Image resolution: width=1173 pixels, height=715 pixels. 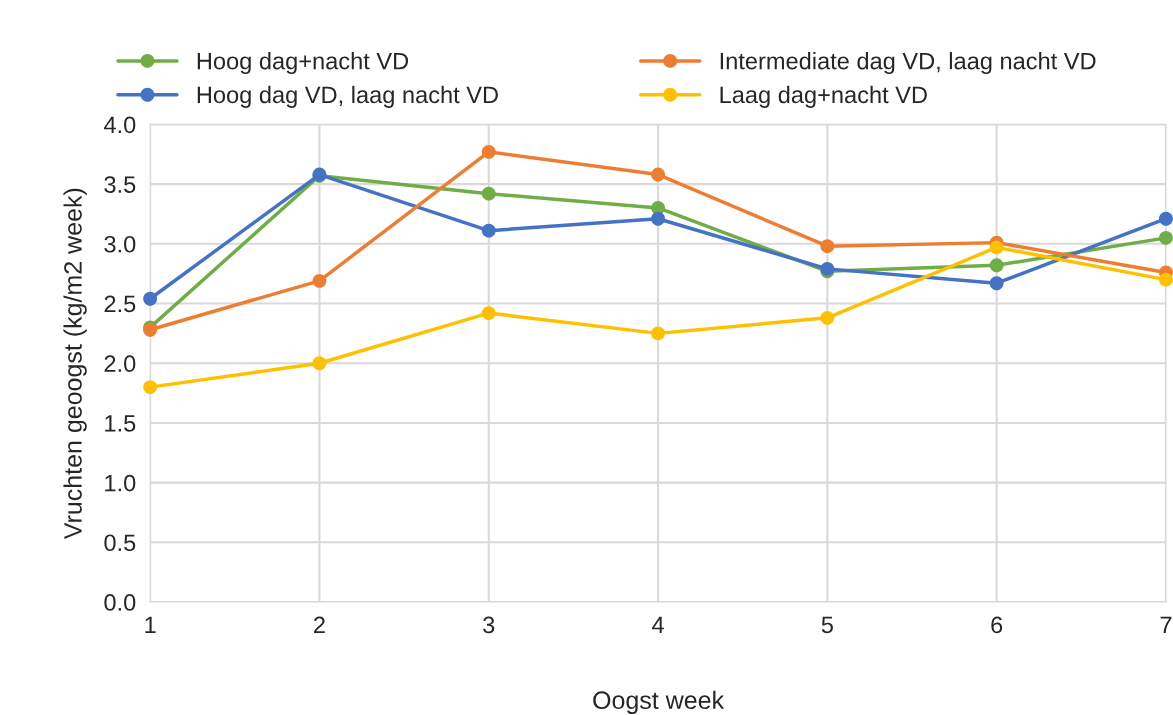 What do you see at coordinates (120, 543) in the screenshot?
I see `y-tick-label: 0.5` at bounding box center [120, 543].